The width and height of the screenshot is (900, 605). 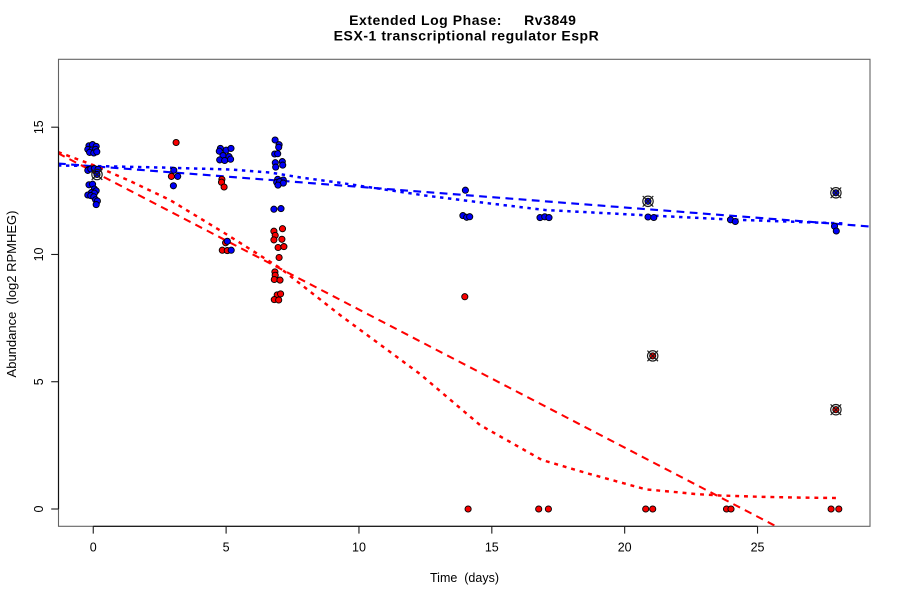 I want to click on svg-text:ESX-1 transcriptional regulato: ESX-1 transcriptional regulator EspR, so click(x=467, y=36).